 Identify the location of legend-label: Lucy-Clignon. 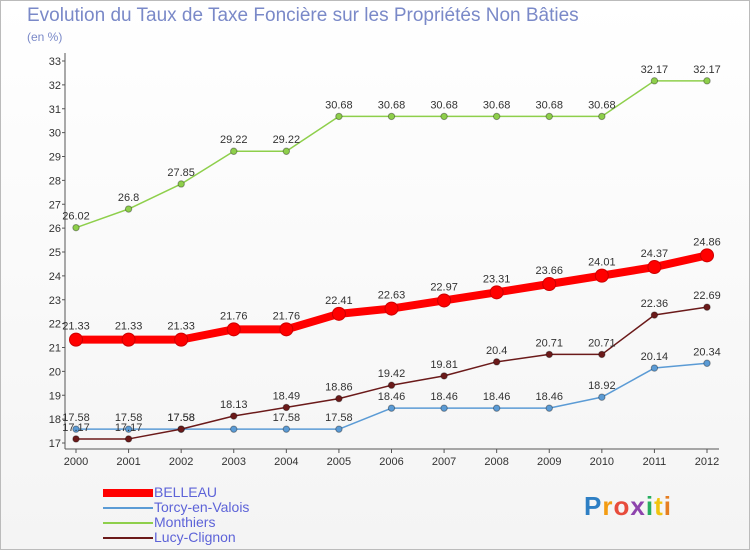
(195, 537).